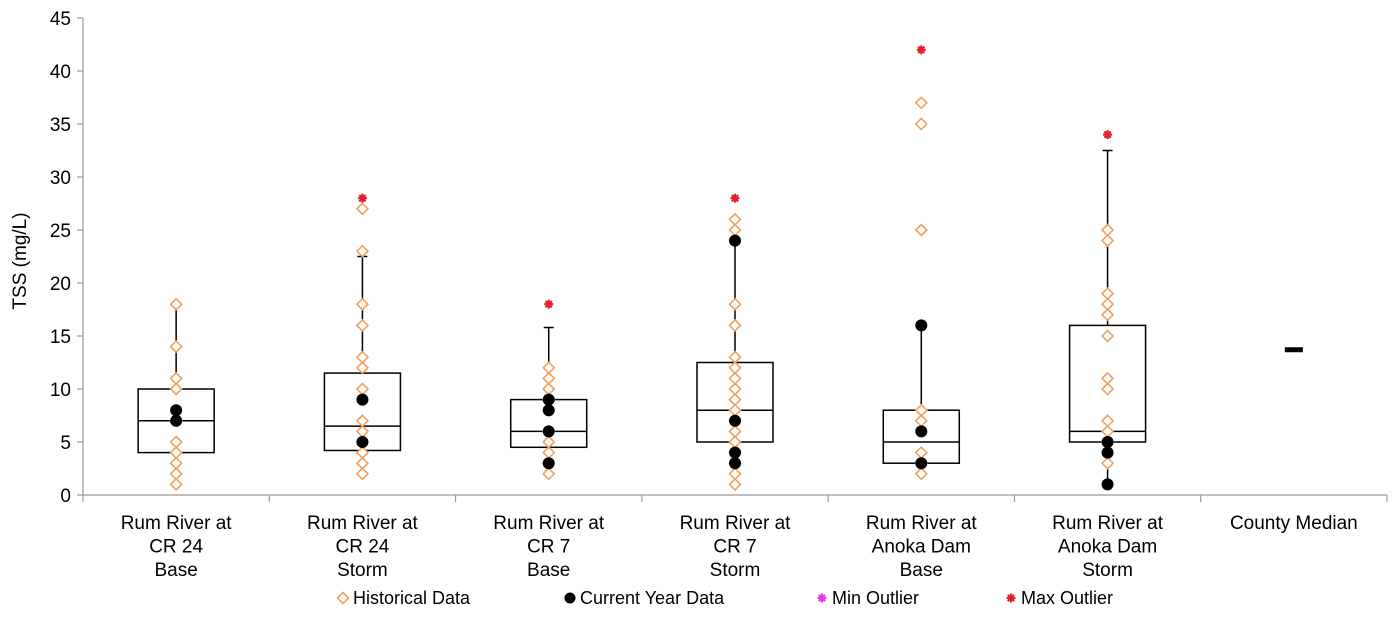 The image size is (1398, 617). What do you see at coordinates (549, 547) in the screenshot?
I see `category-label: Rum River at CR 7 Base` at bounding box center [549, 547].